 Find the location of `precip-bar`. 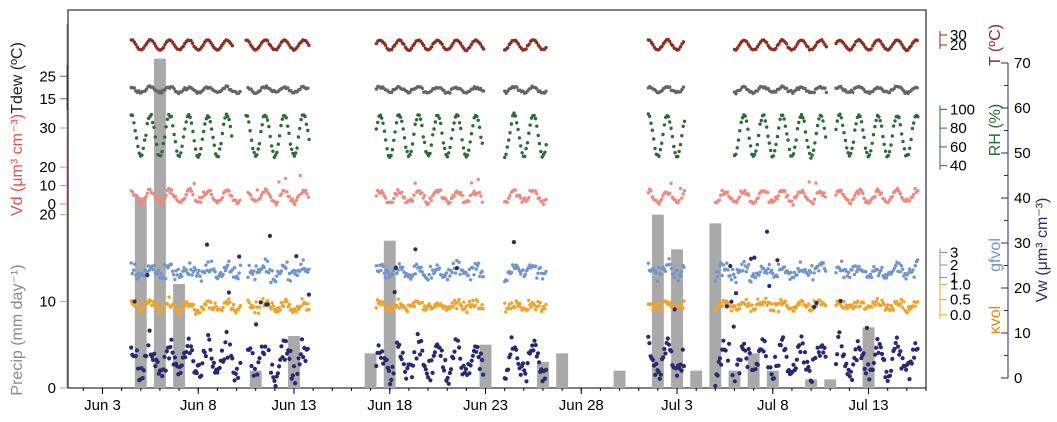

precip-bar is located at coordinates (543, 375).